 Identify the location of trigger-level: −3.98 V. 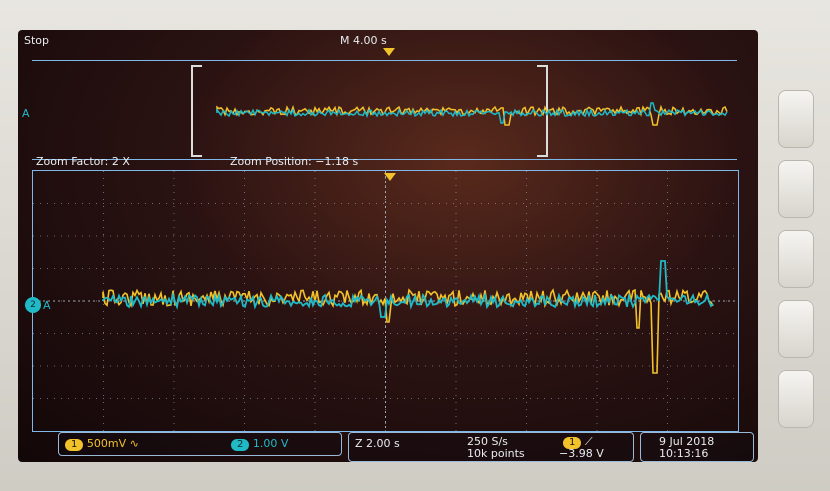
(581, 453).